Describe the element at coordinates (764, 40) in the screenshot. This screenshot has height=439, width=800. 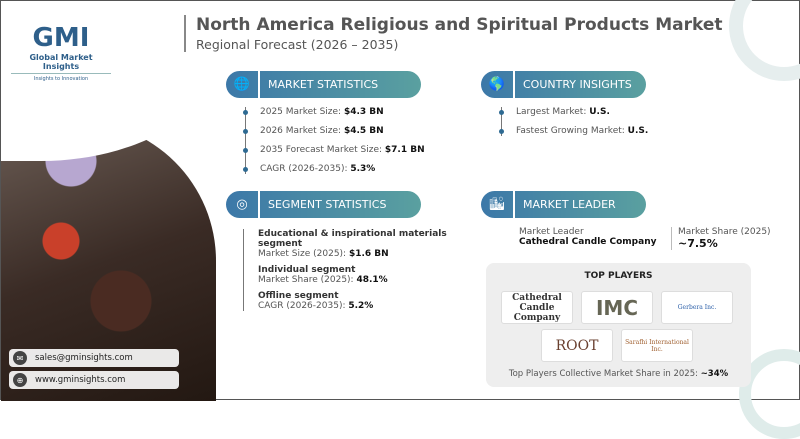
I see `decorative-ring` at that location.